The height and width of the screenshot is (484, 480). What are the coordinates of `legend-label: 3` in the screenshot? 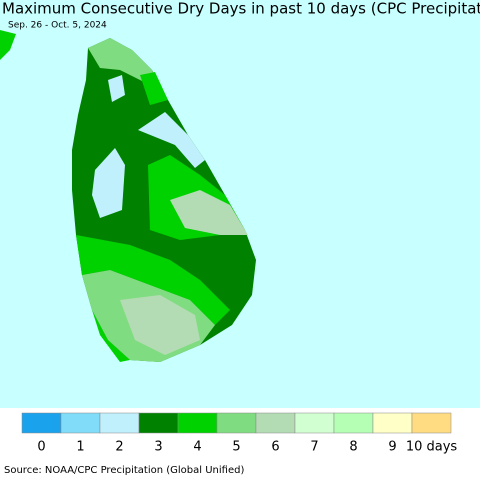 It's located at (158, 447).